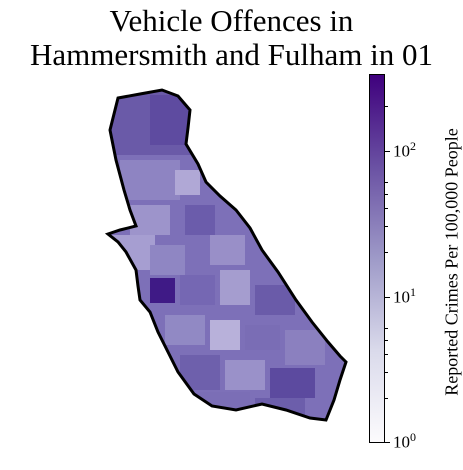 This screenshot has height=470, width=463. What do you see at coordinates (404, 296) in the screenshot?
I see `colorbar-tick-label: 10¹` at bounding box center [404, 296].